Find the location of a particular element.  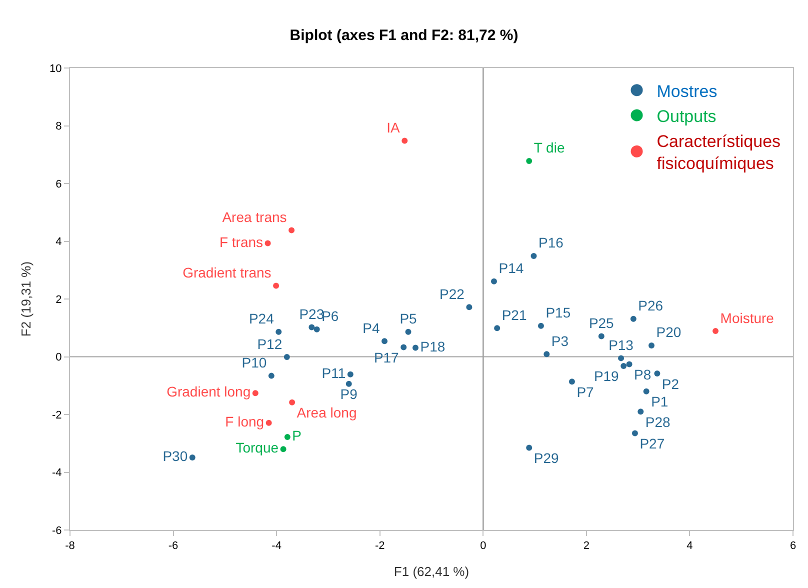

data-label: F trans is located at coordinates (241, 242).